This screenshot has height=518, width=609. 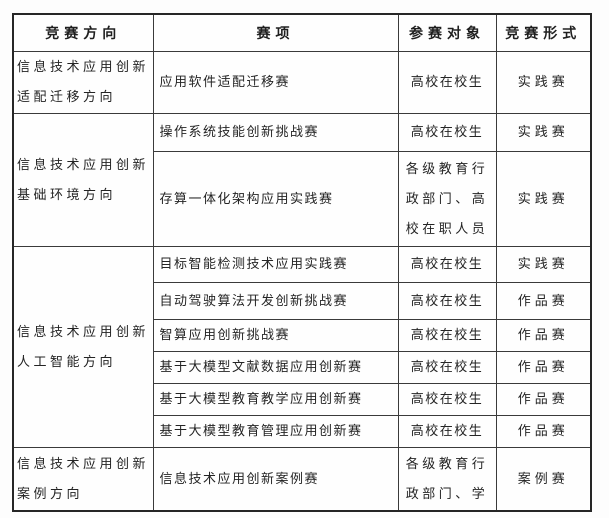 What do you see at coordinates (83, 82) in the screenshot?
I see `direction-cell: 信息技术应用创新适配迁移方向` at bounding box center [83, 82].